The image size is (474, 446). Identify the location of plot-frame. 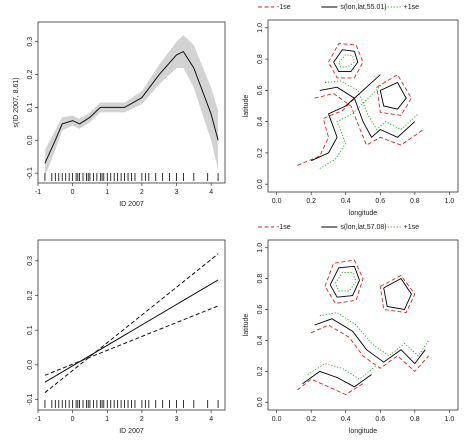
(131, 102).